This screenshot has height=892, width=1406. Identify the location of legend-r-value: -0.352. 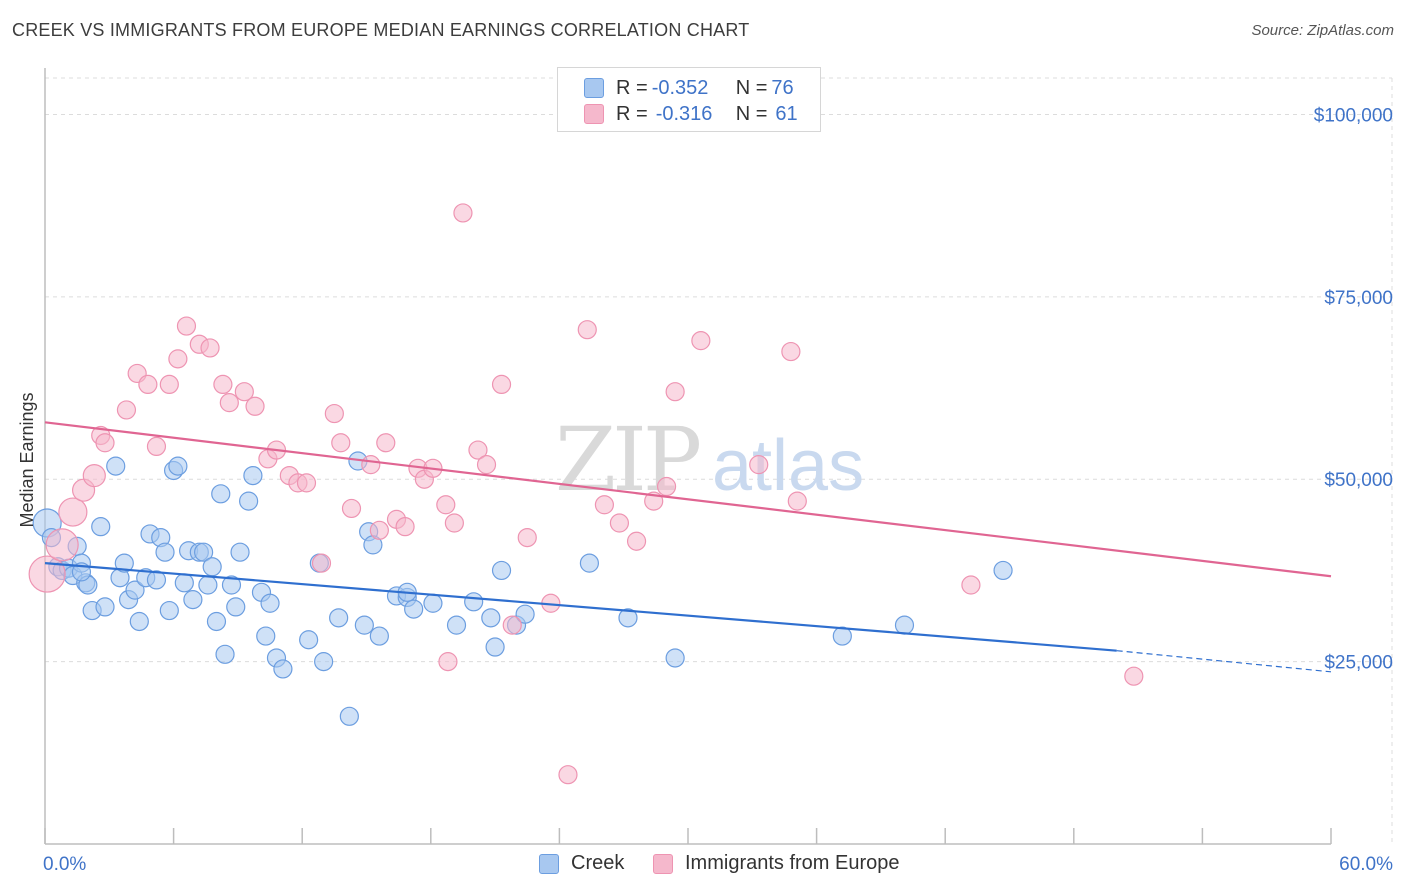
(680, 87).